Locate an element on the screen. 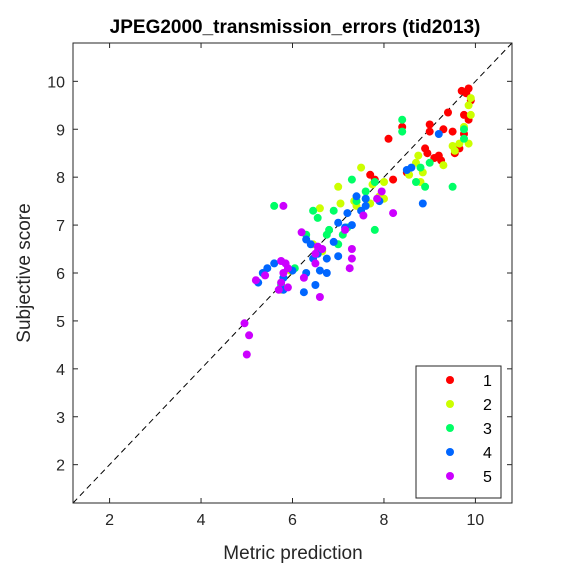 The image size is (567, 567). x-tick-label: 10 is located at coordinates (476, 520).